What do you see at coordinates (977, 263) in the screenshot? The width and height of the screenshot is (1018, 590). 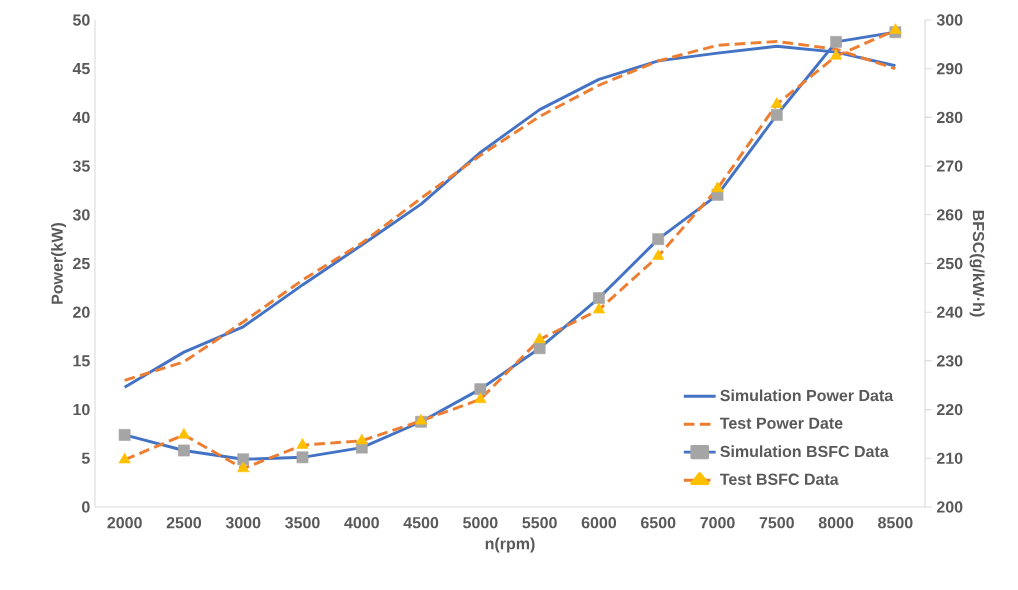 I see `y2-axis-title: BFSC(g/kW·h)` at bounding box center [977, 263].